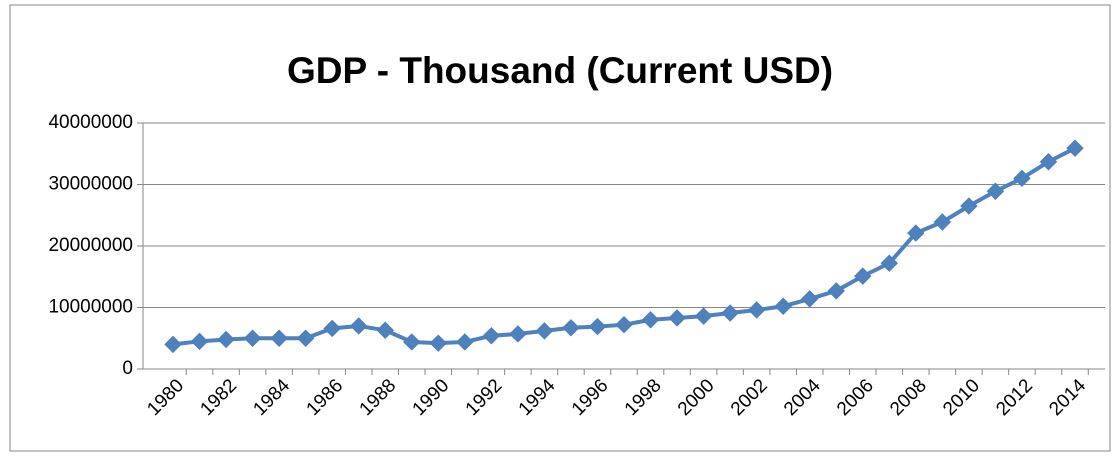 The width and height of the screenshot is (1120, 457). Describe the element at coordinates (127, 368) in the screenshot. I see `y-tick-label: 0` at that location.